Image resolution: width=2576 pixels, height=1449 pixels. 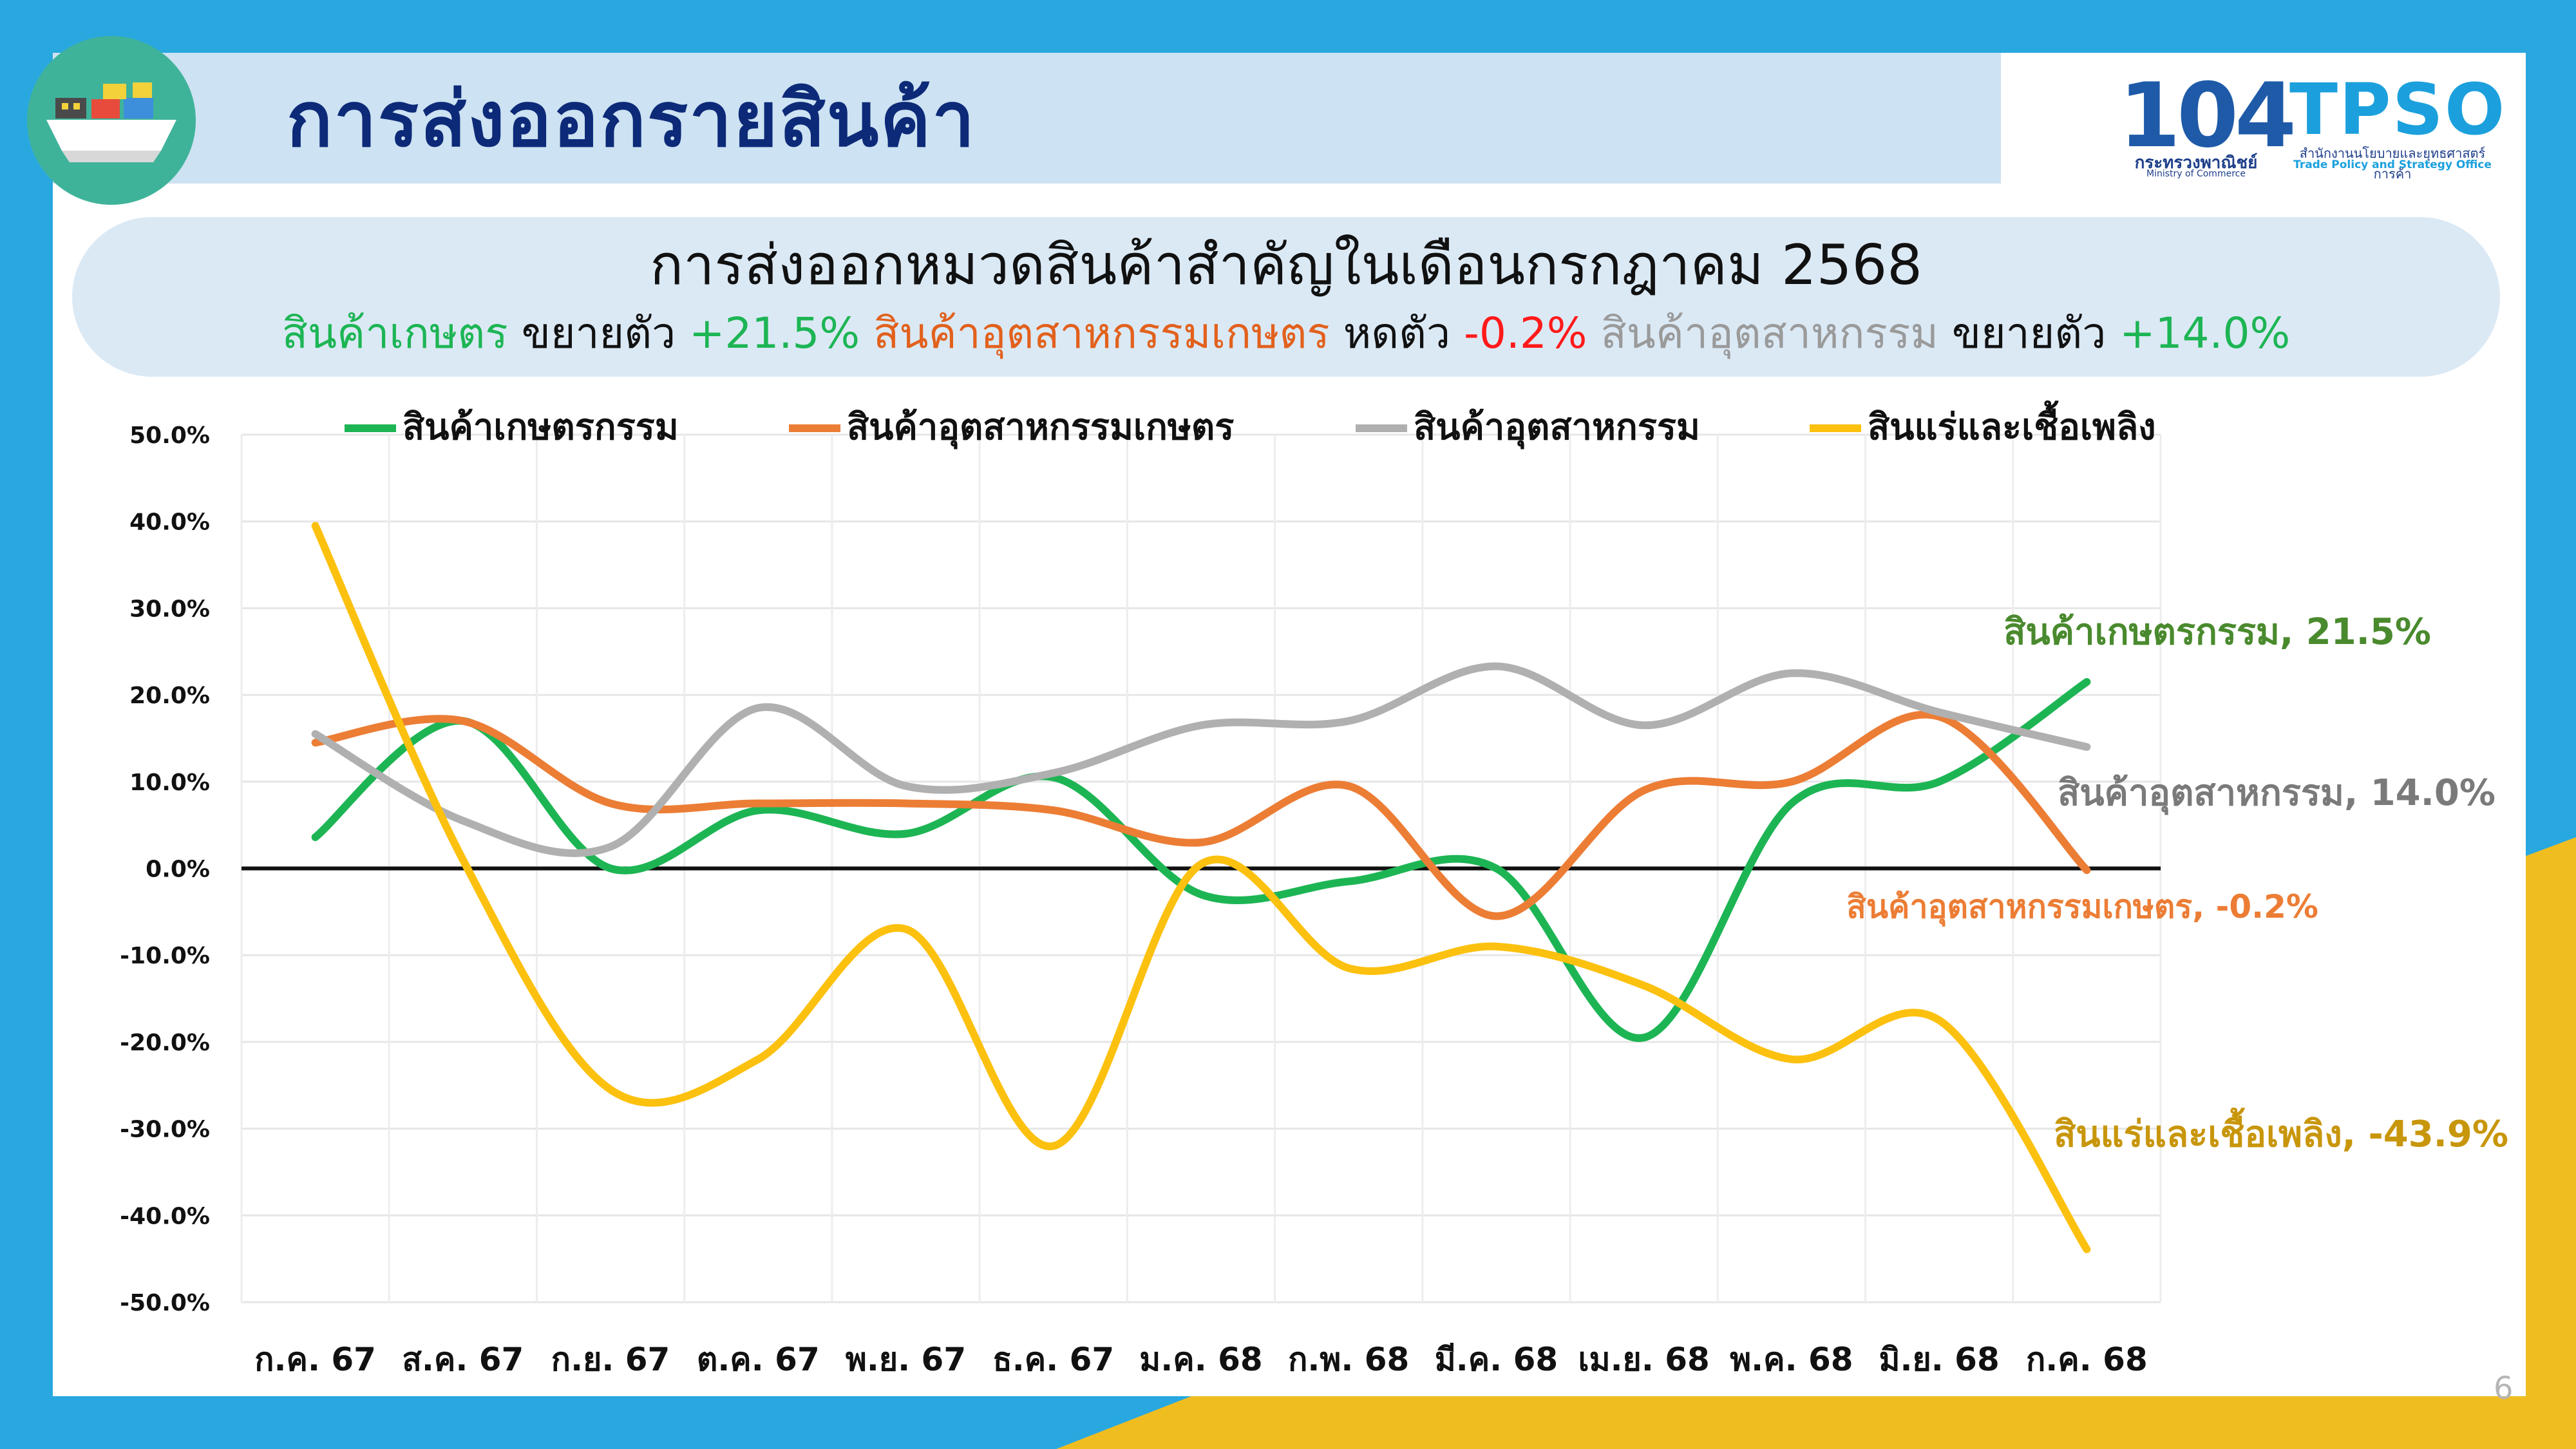 What do you see at coordinates (2082, 908) in the screenshot?
I see `series-end-label: สินค้าอุตสาหกรรมเกษตร, -0.2%` at bounding box center [2082, 908].